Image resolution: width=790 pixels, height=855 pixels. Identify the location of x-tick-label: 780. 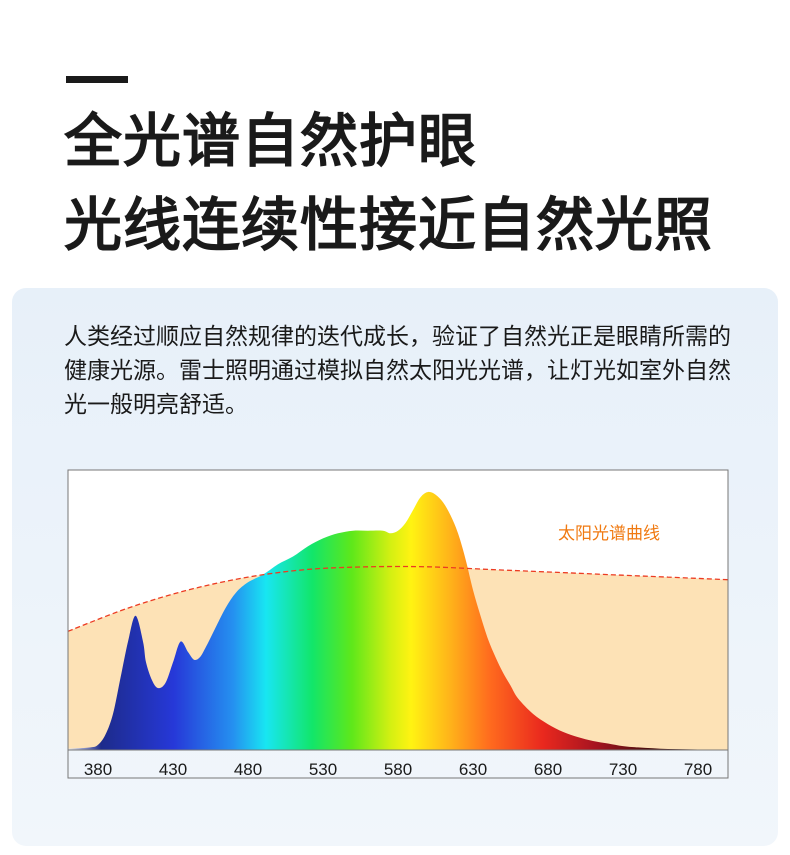
(698, 769).